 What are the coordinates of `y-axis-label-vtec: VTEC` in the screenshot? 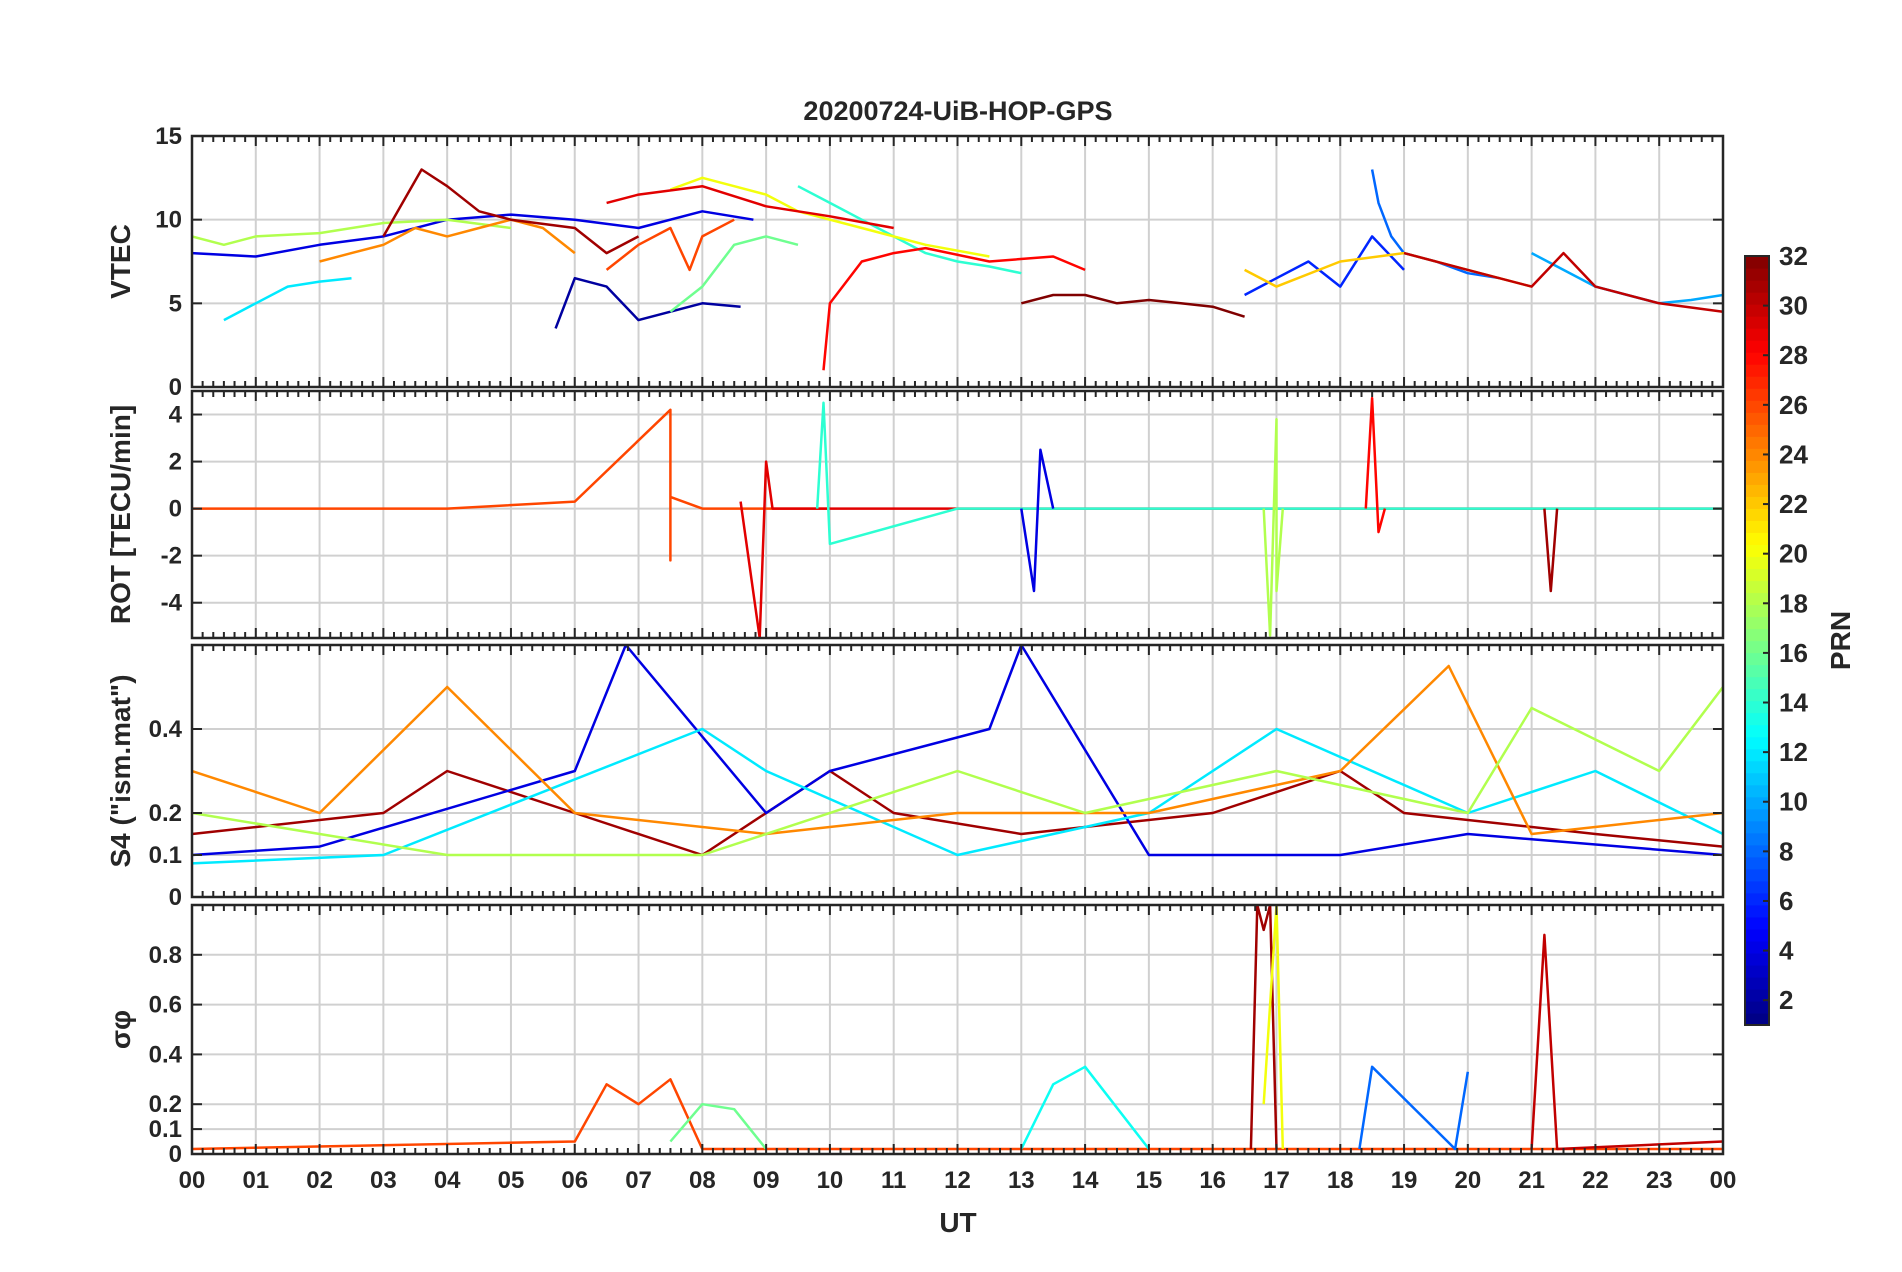 It's located at (120, 261).